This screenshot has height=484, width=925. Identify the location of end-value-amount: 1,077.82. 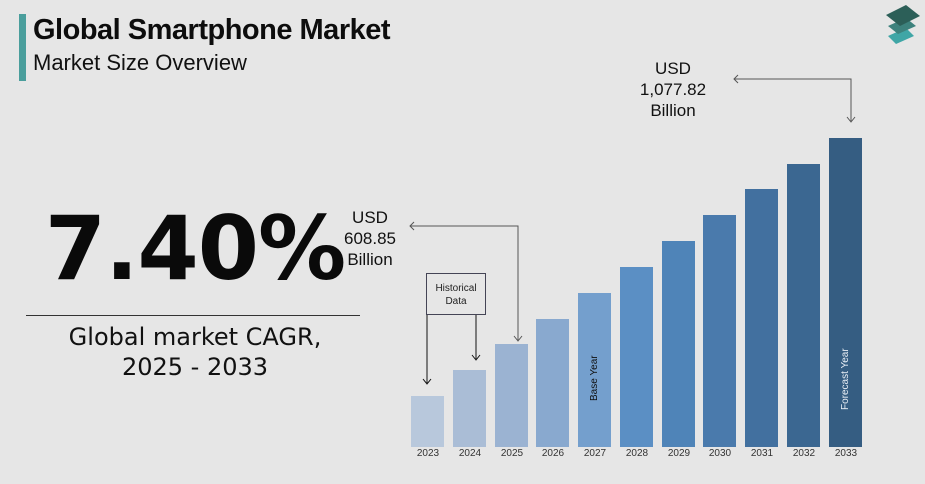
(673, 89).